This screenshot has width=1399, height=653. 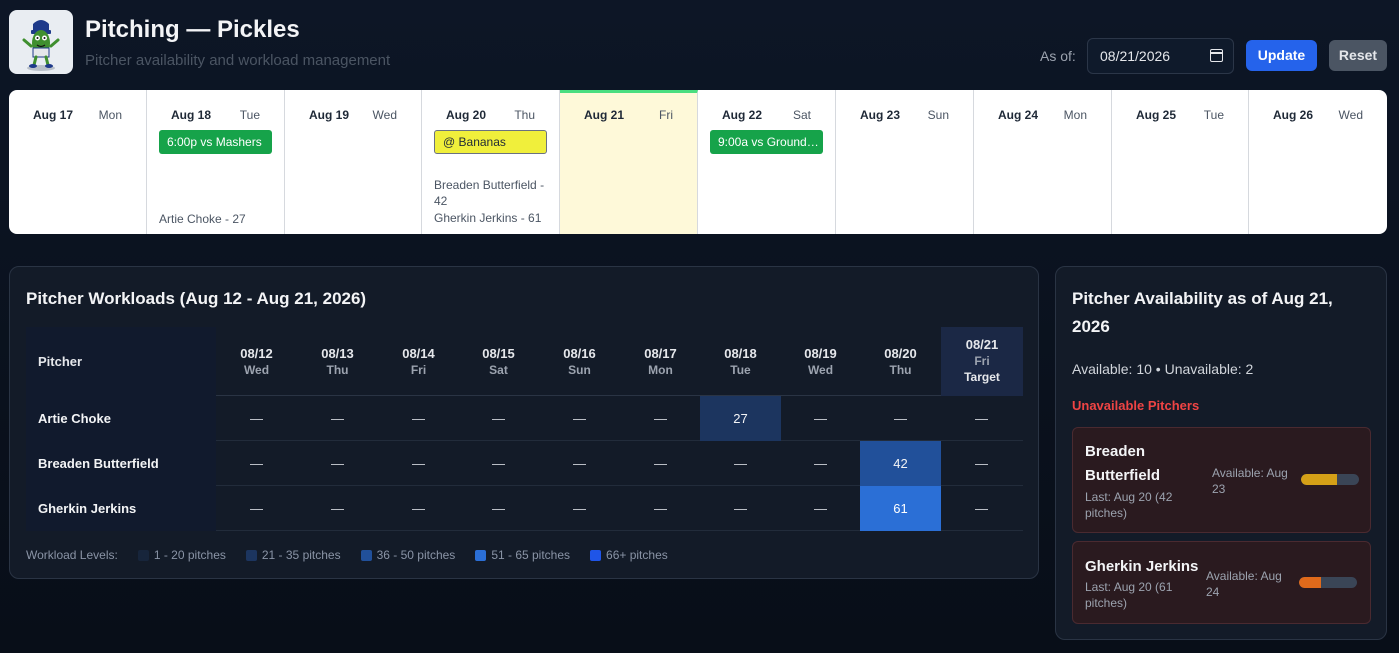 I want to click on game-event: 9:00a vs Groundhogs, so click(x=766, y=142).